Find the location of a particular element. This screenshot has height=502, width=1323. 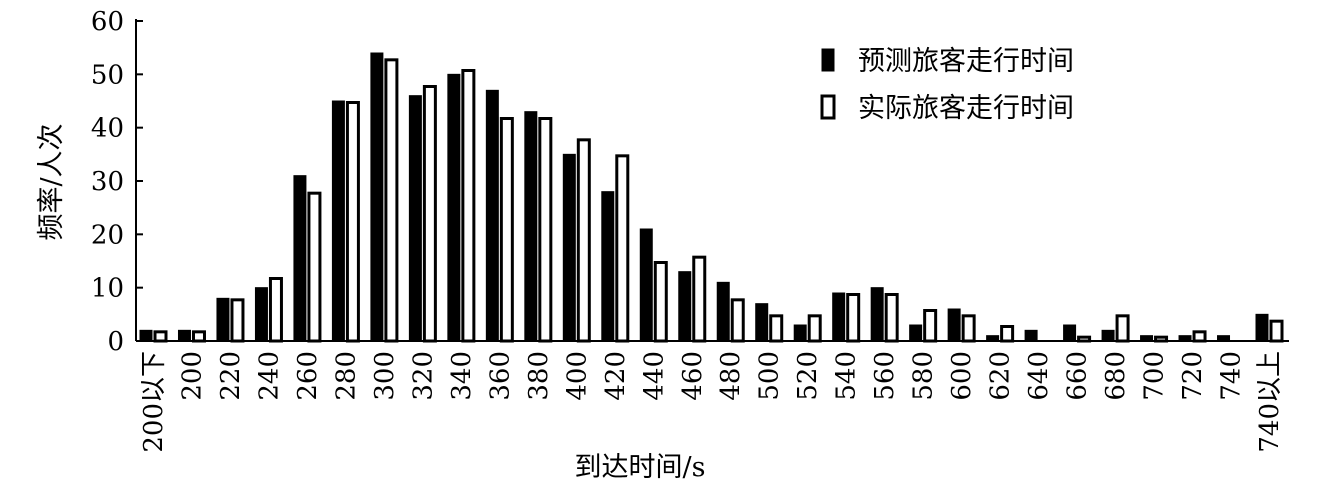

x-tick-label: 280 is located at coordinates (346, 376).